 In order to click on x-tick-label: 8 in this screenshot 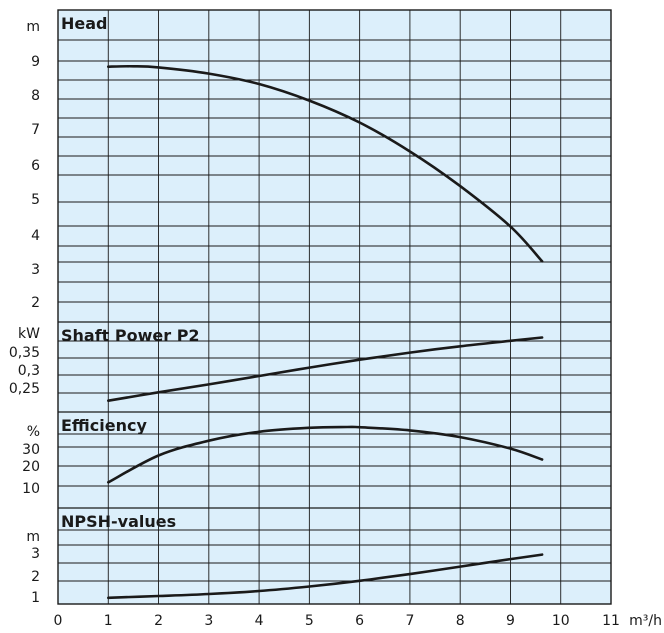, I will do `click(460, 621)`.